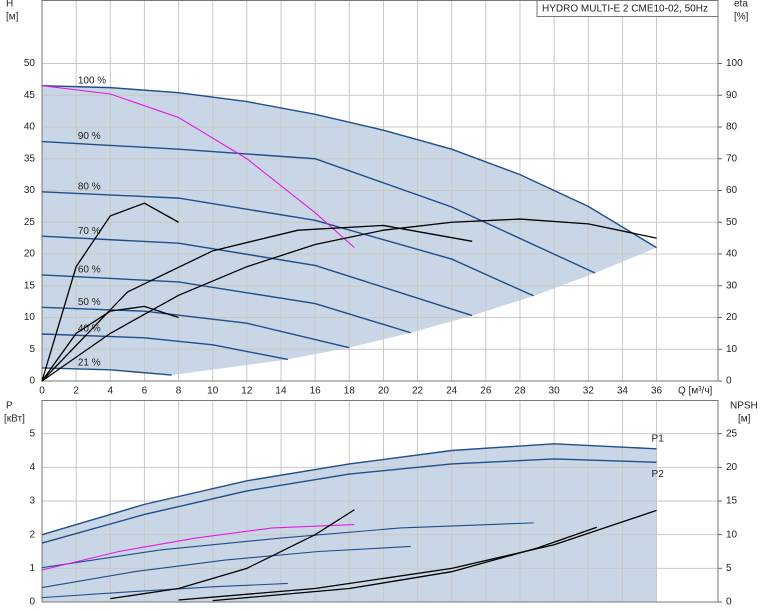 This screenshot has width=774, height=611. What do you see at coordinates (32, 501) in the screenshot?
I see `y-tick-label: 3` at bounding box center [32, 501].